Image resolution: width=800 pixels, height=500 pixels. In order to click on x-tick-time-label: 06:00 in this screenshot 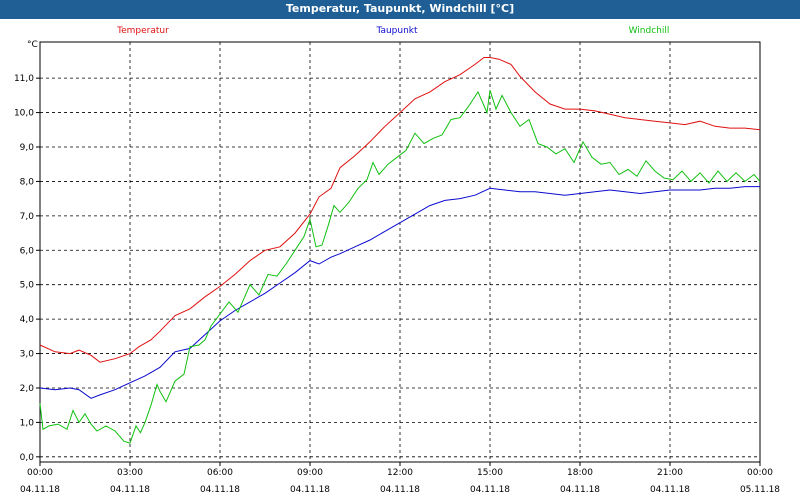, I will do `click(220, 473)`.